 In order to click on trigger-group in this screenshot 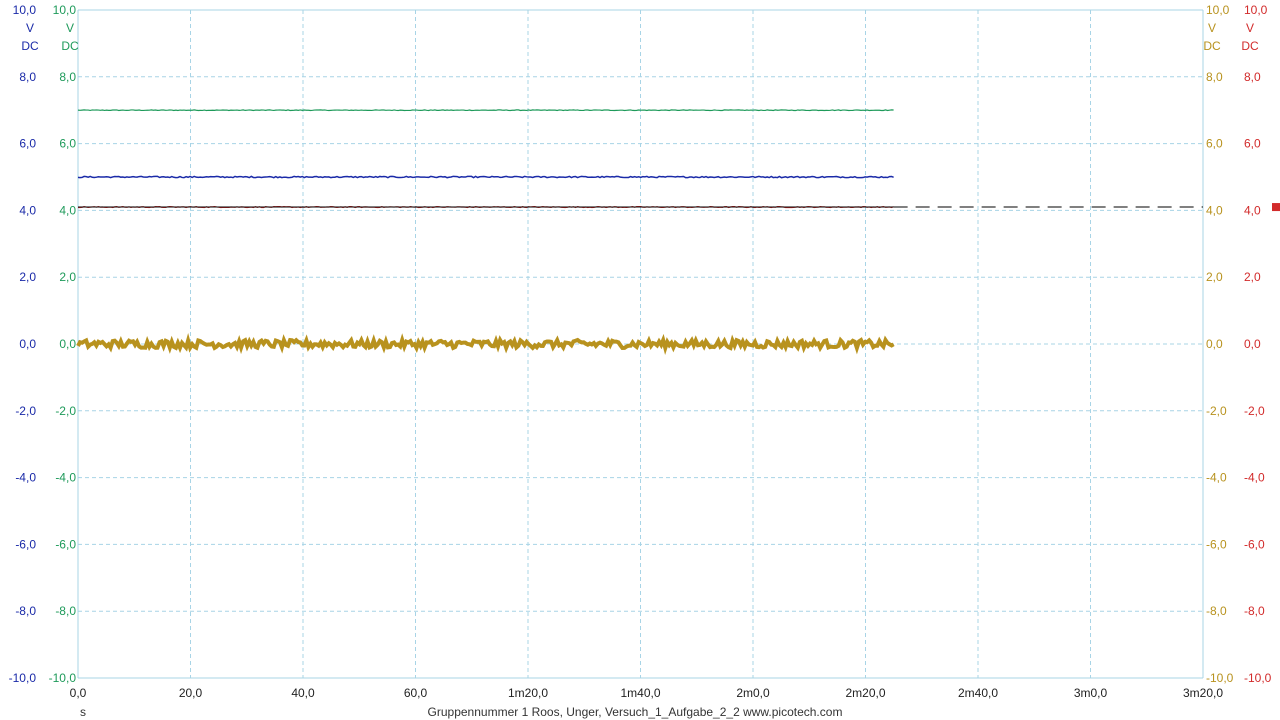, I will do `click(679, 207)`.